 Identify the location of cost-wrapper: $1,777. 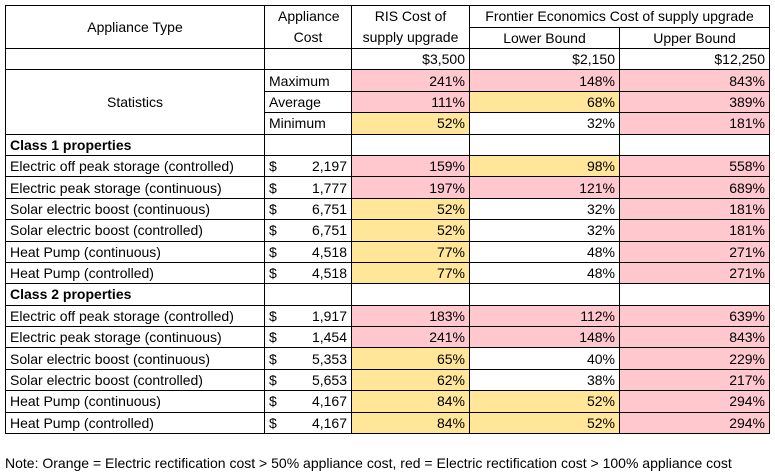
(308, 187).